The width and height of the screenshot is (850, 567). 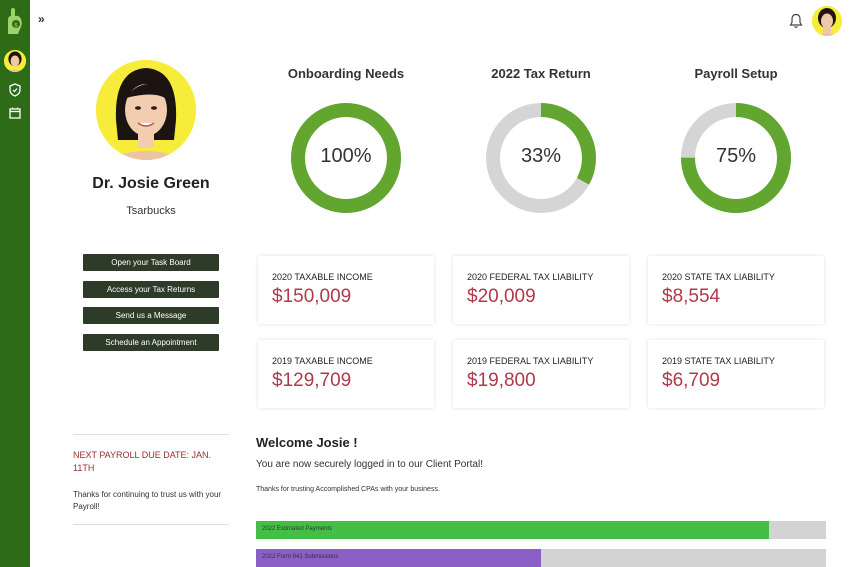 I want to click on open-task-board-button: Open your Task Board, so click(x=151, y=262).